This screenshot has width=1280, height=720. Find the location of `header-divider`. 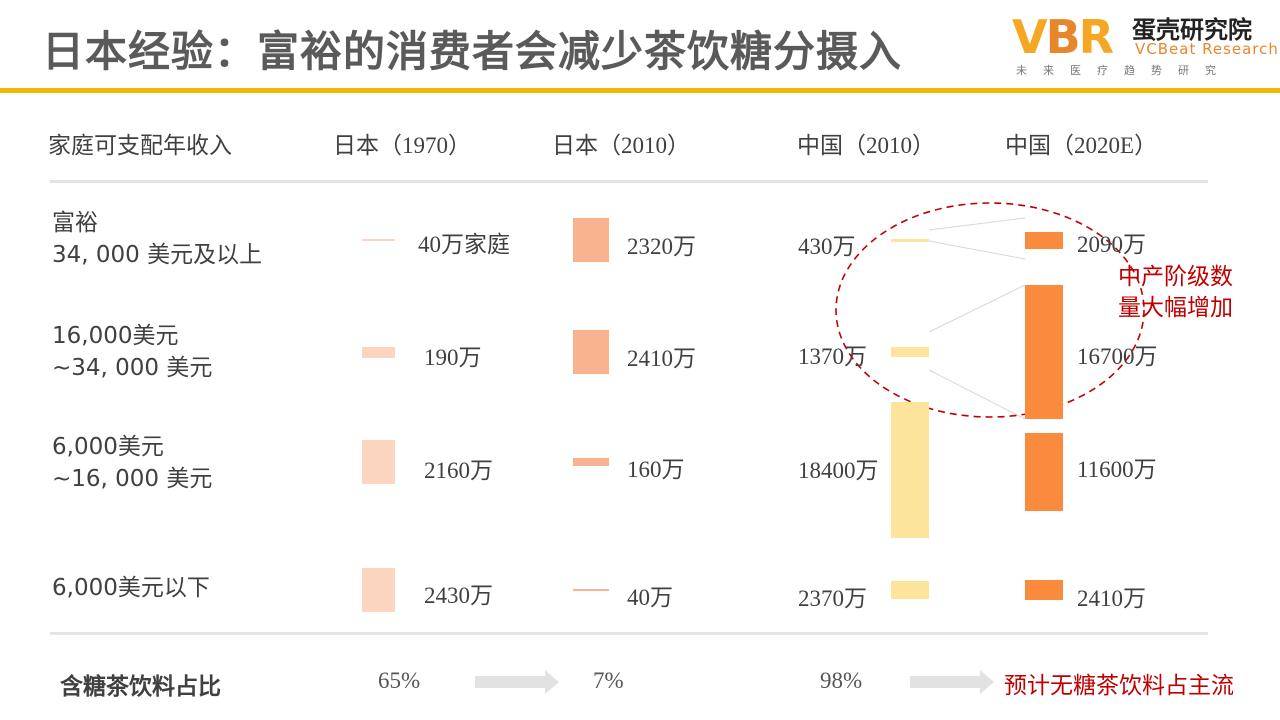

header-divider is located at coordinates (629, 181).